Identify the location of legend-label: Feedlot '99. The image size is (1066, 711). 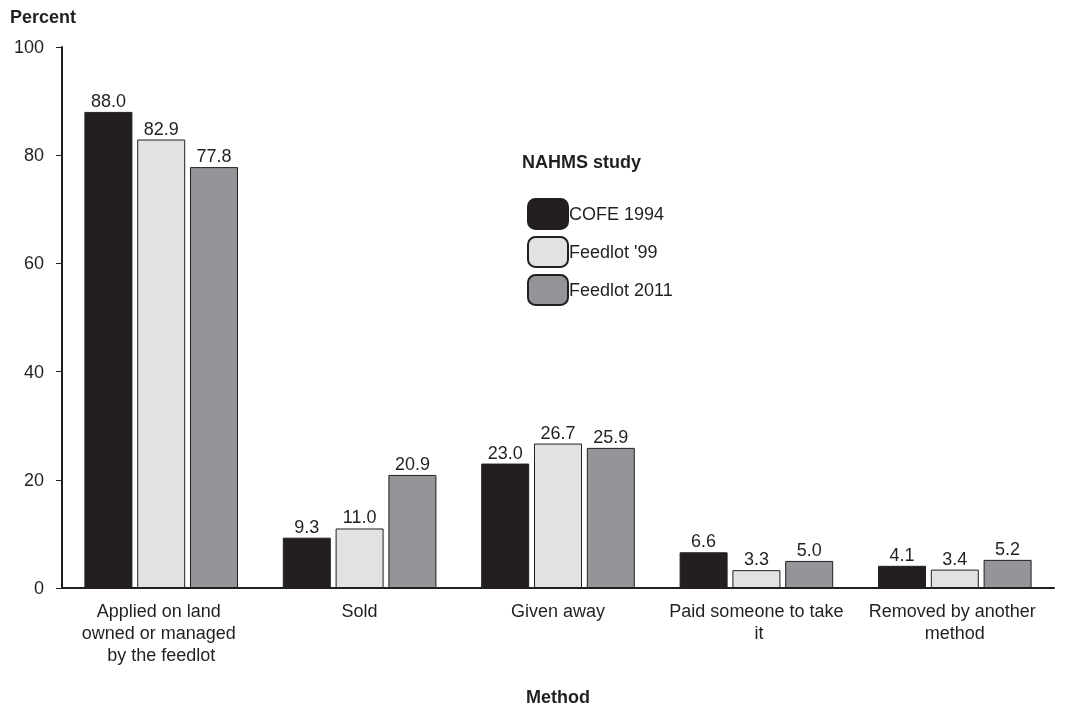
(613, 252).